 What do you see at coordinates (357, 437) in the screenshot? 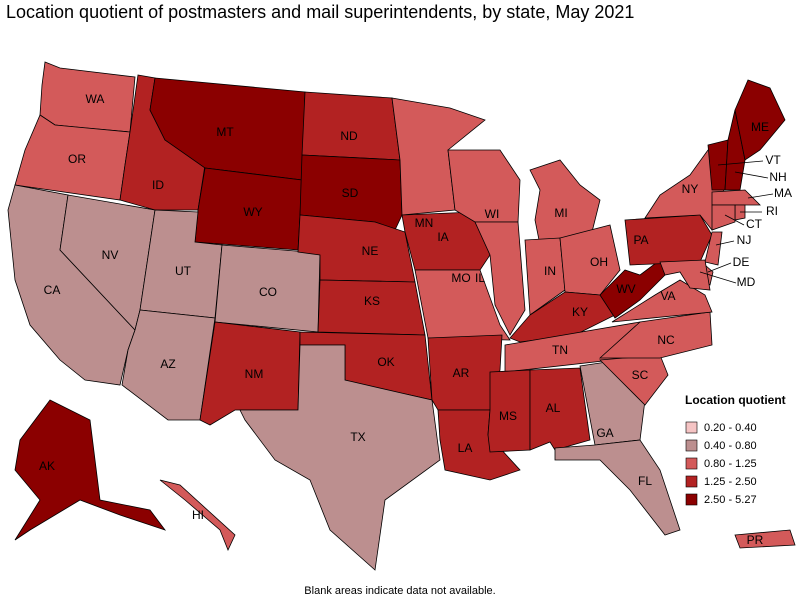
I see `state-label: TX` at bounding box center [357, 437].